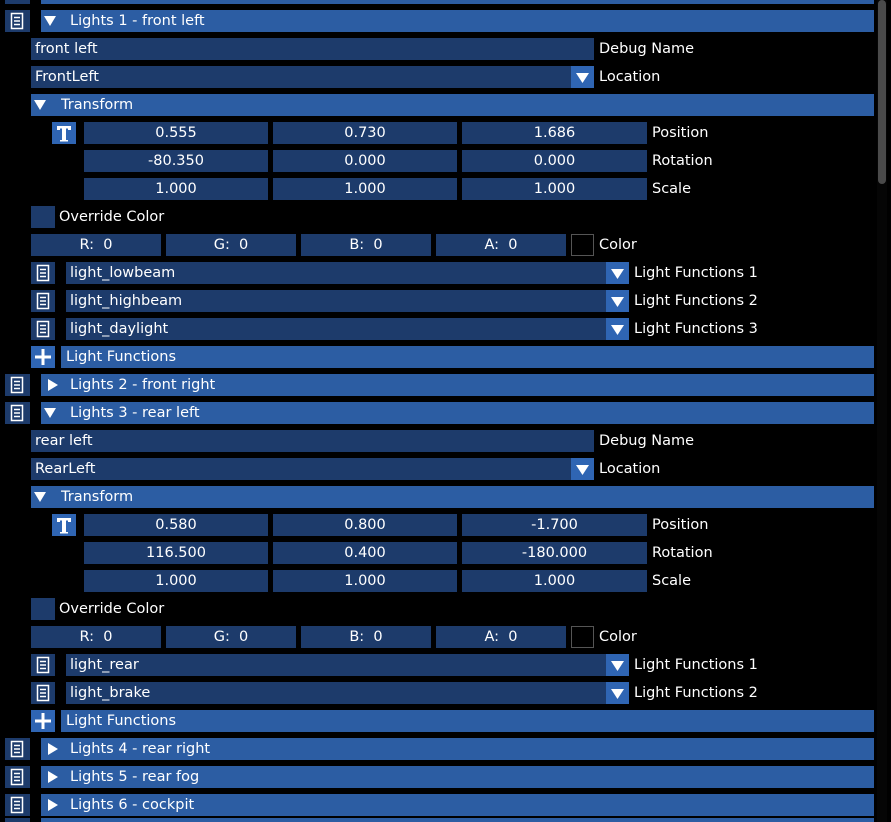 The width and height of the screenshot is (891, 822). Describe the element at coordinates (137, 21) in the screenshot. I see `header-text: Lights 1 - front left` at that location.